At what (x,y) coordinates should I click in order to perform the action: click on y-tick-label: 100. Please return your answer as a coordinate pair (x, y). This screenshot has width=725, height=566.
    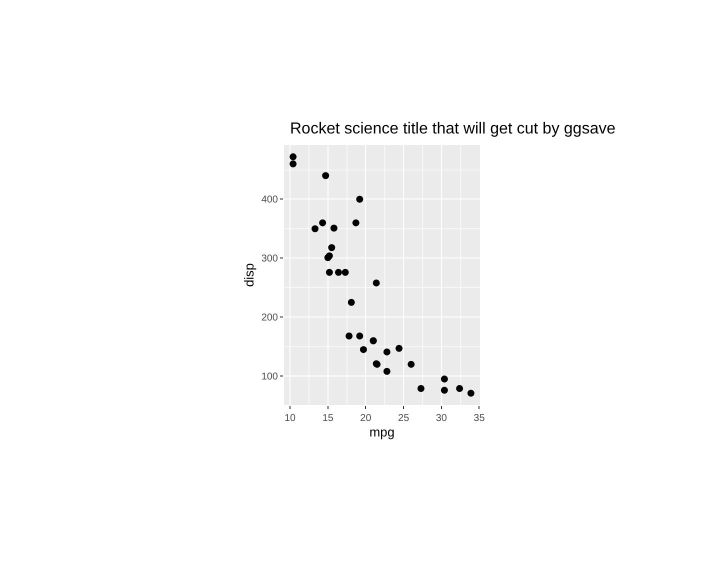
    Looking at the image, I should click on (269, 377).